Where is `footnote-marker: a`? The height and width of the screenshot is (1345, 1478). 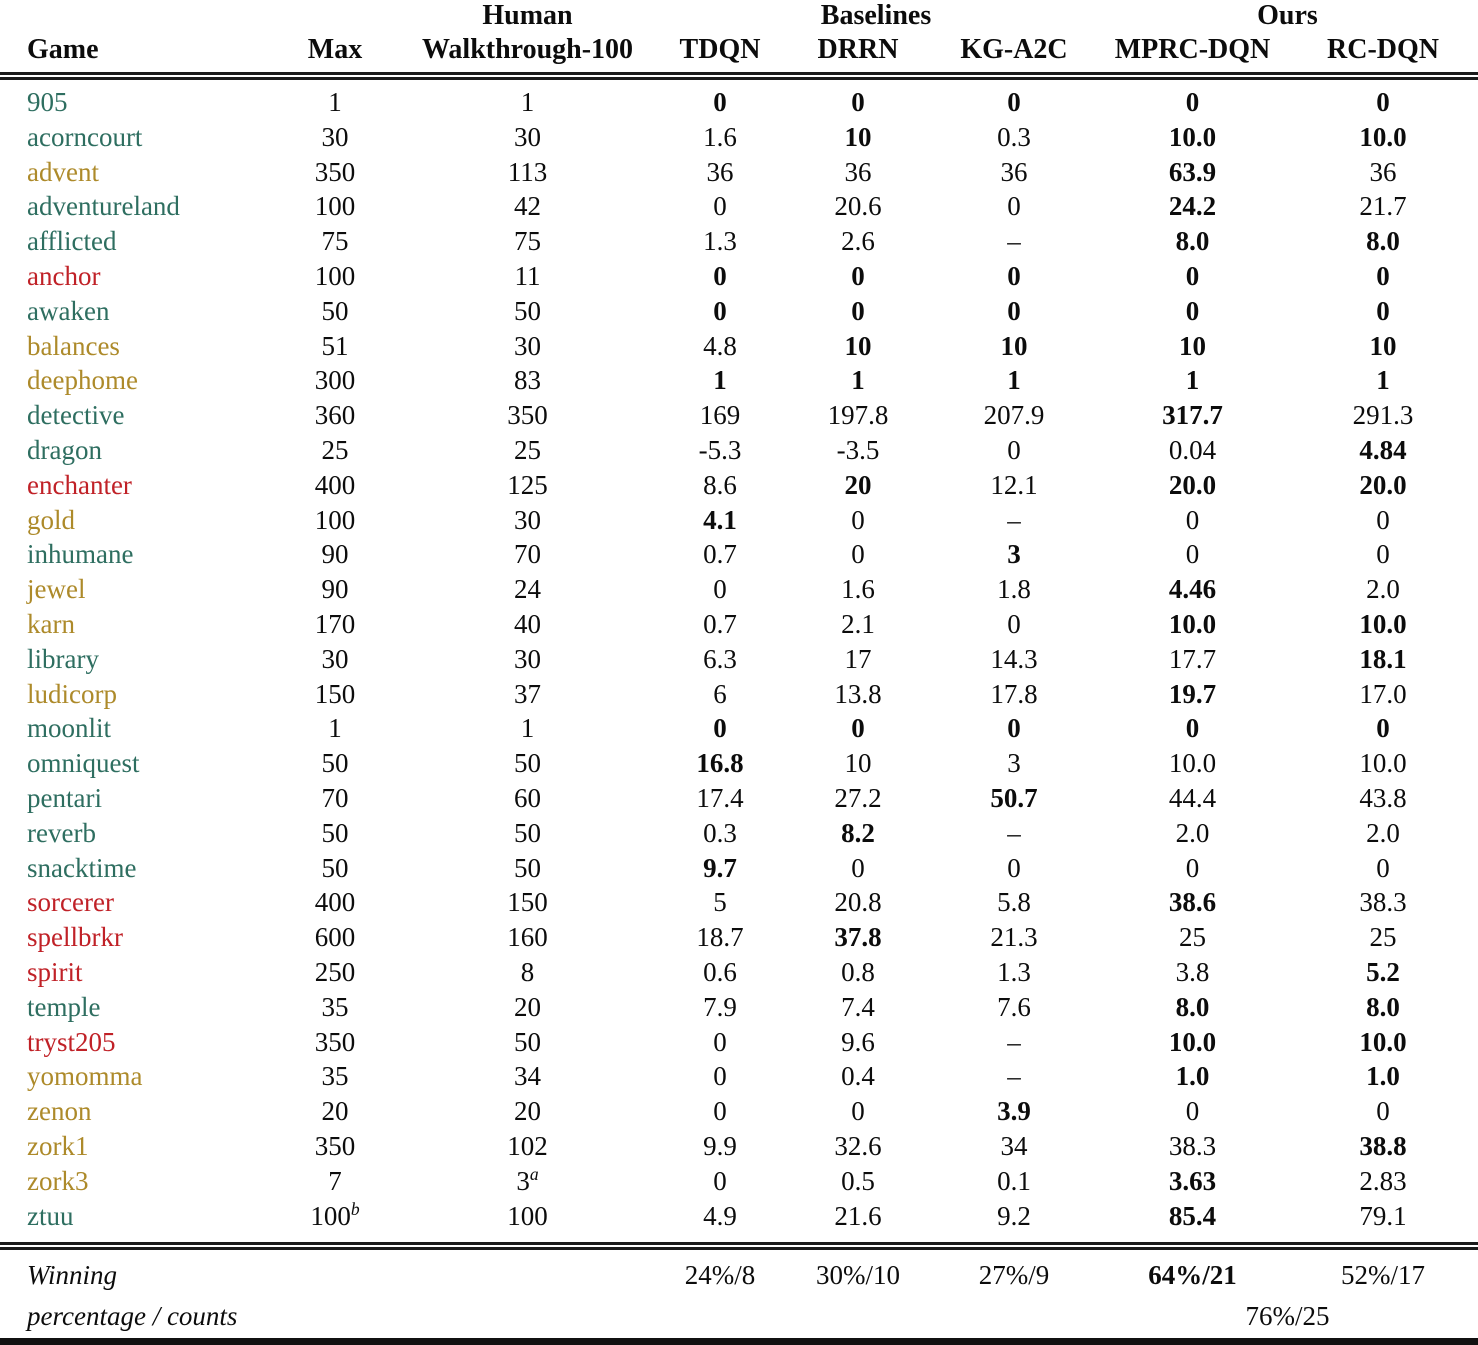
footnote-marker: a is located at coordinates (534, 1173).